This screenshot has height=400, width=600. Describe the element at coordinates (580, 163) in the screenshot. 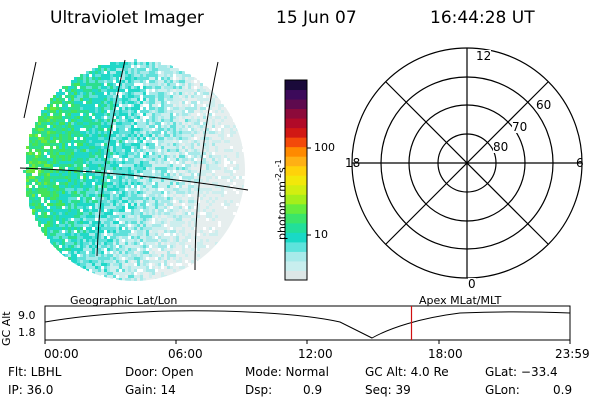

I see `mlt-label-6: 6` at that location.